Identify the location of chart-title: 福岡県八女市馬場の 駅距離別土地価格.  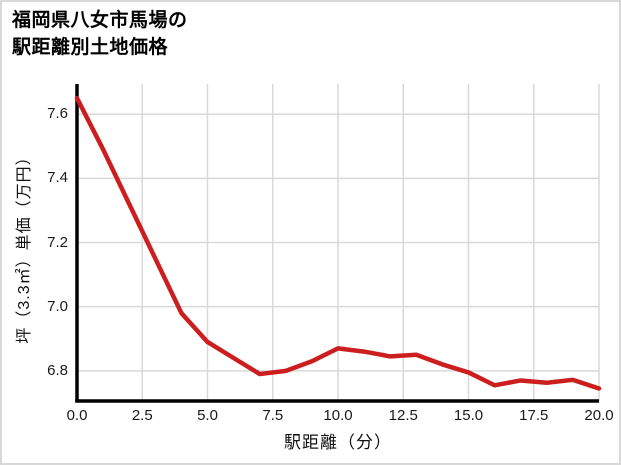
(100, 34).